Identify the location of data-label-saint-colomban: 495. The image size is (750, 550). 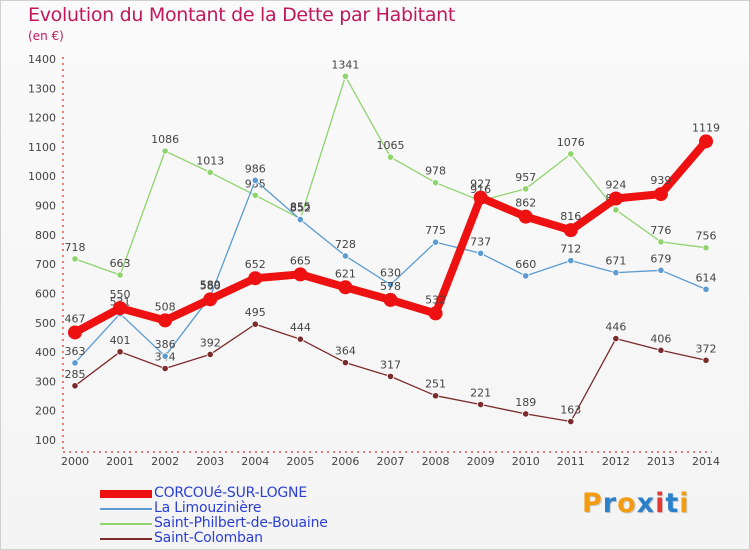
(255, 312).